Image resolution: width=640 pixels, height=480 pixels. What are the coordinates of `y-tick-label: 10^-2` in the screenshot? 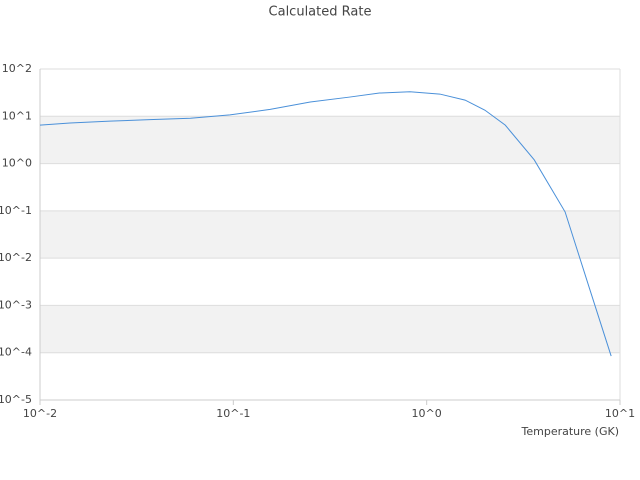 It's located at (16, 257).